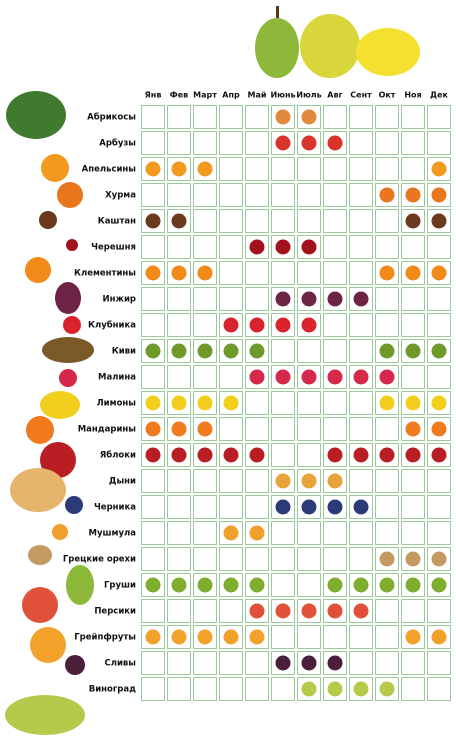 The width and height of the screenshot is (456, 750). I want to click on fruit-name: Виноград, so click(112, 690).